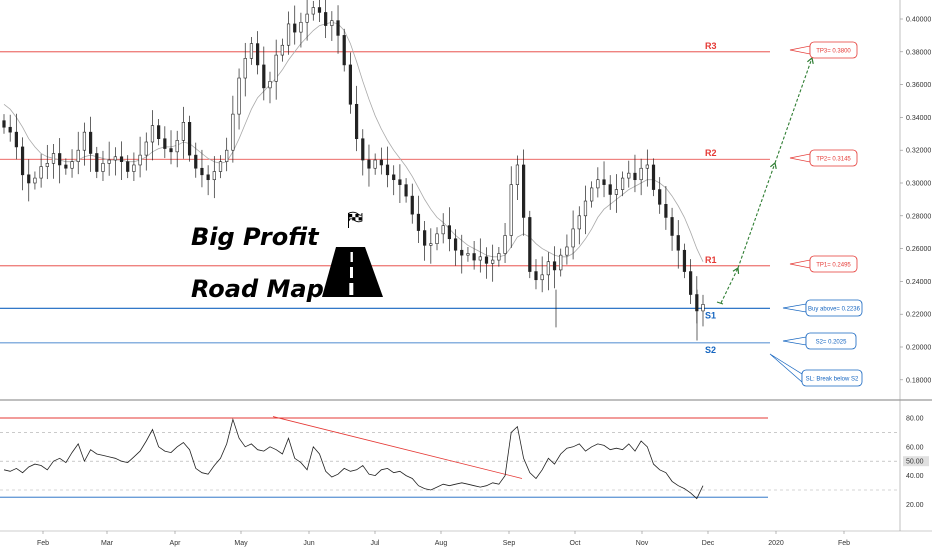  I want to click on price-tick-label: 0.32000, so click(918, 151).